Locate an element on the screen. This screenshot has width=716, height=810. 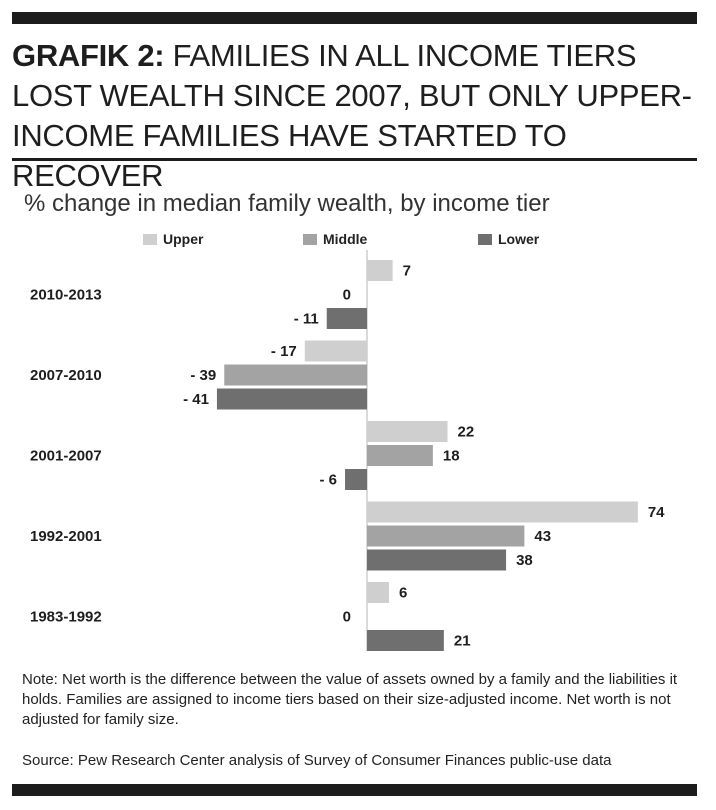
legend-swatch-middle is located at coordinates (310, 239).